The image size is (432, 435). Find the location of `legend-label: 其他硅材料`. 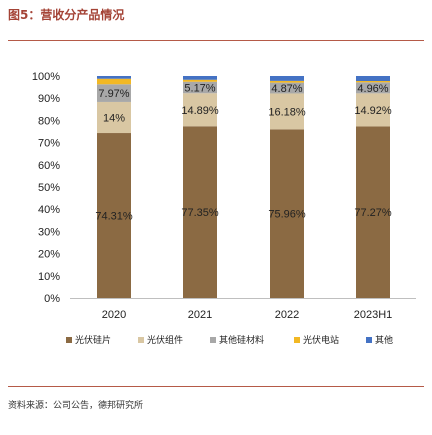

legend-label: 其他硅材料 is located at coordinates (241, 340).